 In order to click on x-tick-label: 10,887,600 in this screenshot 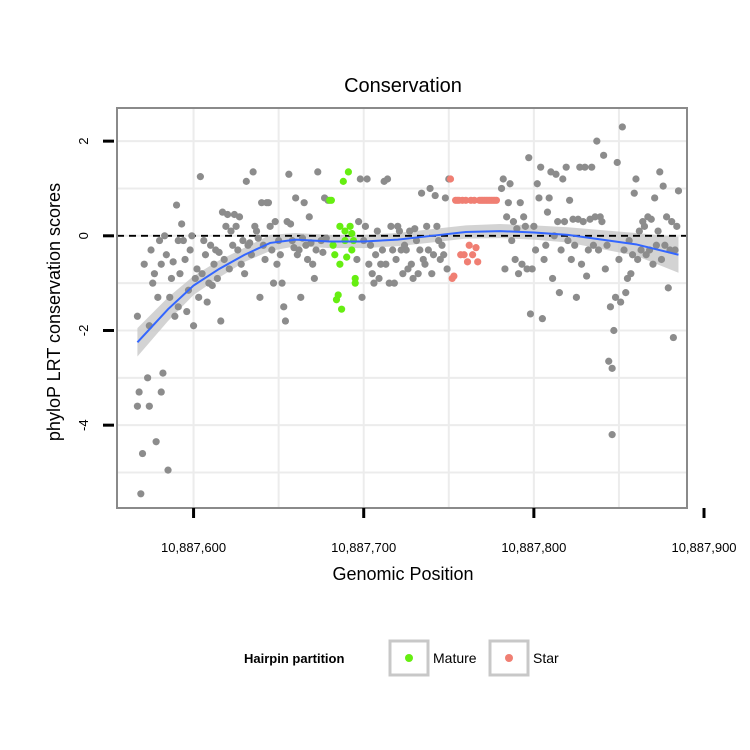, I will do `click(193, 547)`.